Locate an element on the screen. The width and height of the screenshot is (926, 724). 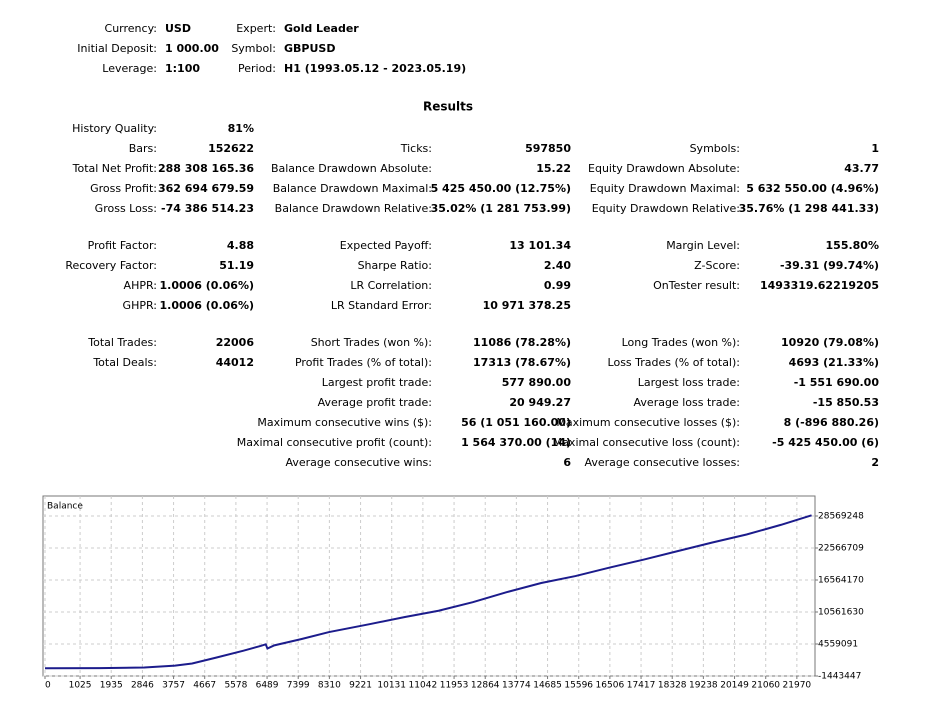
result-value: 56 (1 051 160.00) is located at coordinates (516, 422).